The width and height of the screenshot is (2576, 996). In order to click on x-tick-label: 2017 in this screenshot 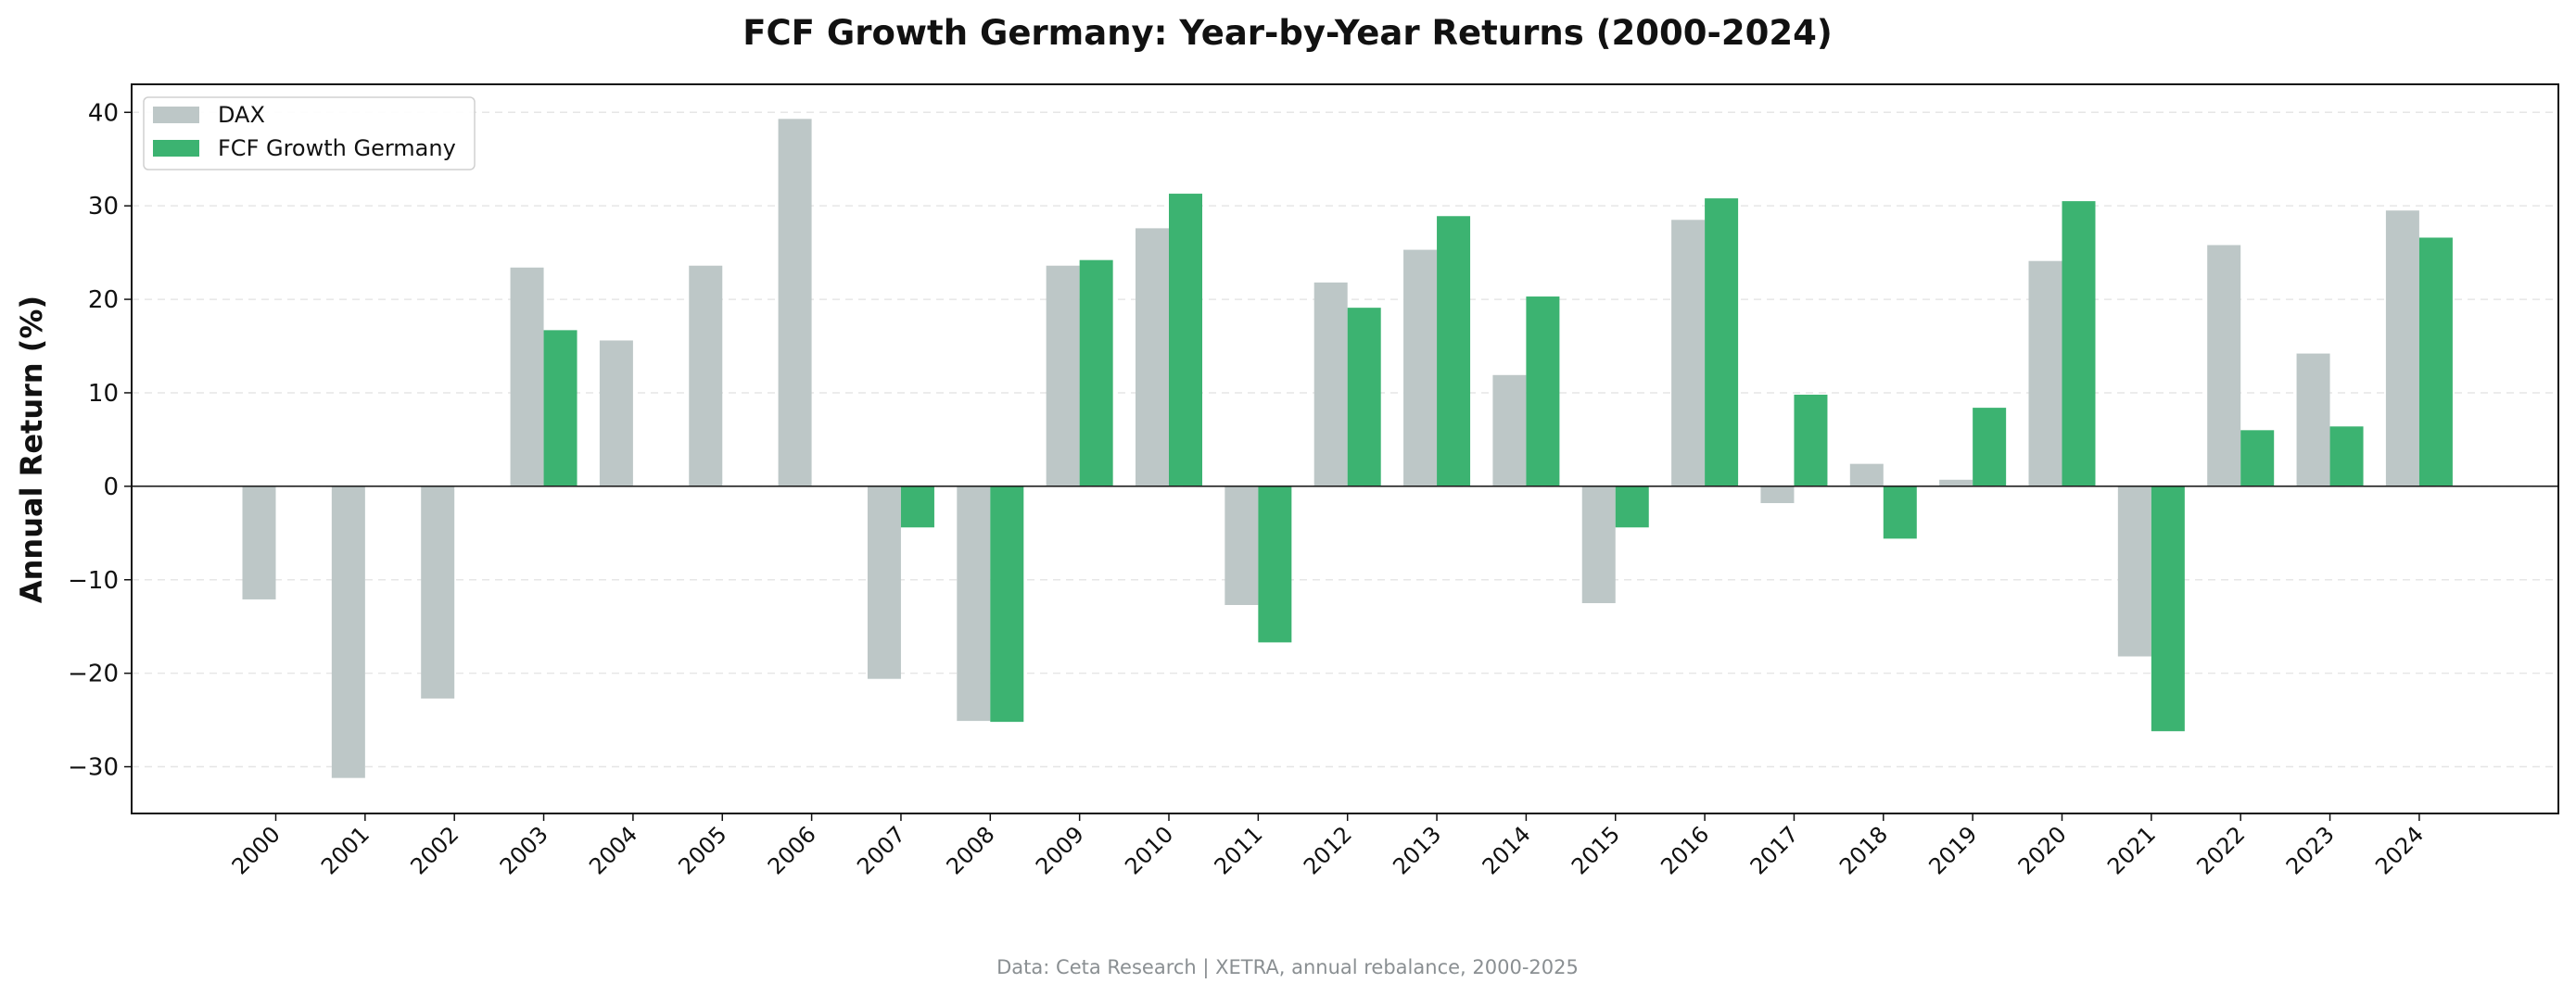, I will do `click(1774, 850)`.